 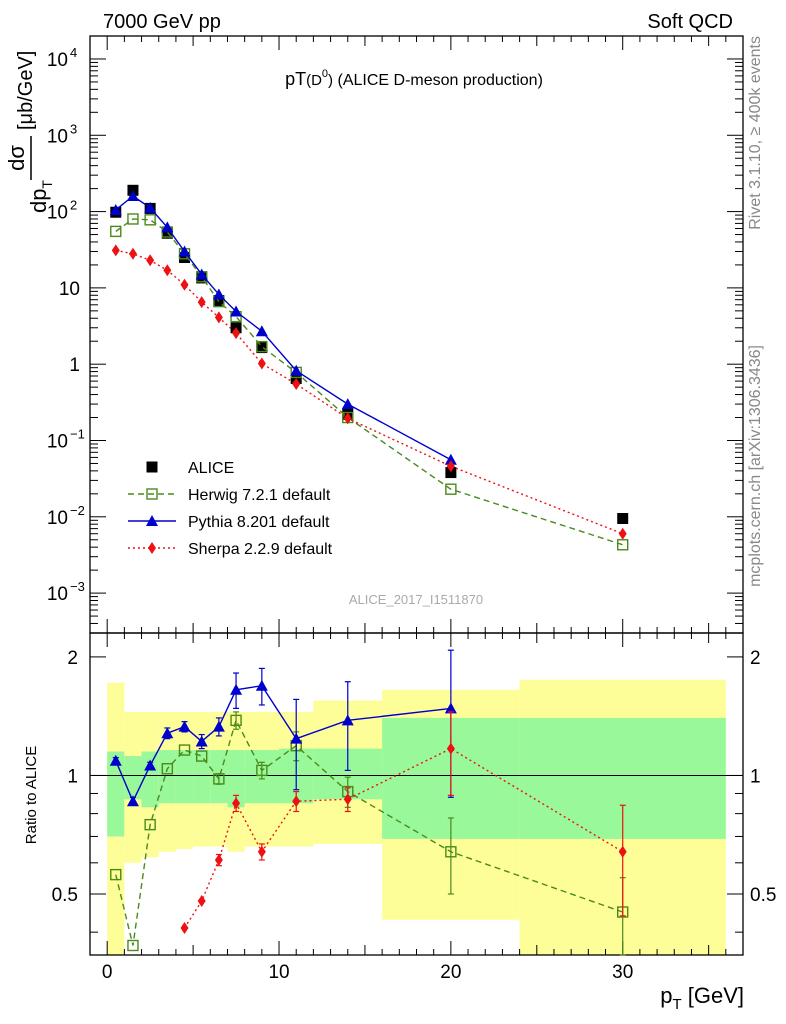 I want to click on side-label-mcplots: mcplots.cern.ch [arXiv:1306.3436], so click(x=755, y=466).